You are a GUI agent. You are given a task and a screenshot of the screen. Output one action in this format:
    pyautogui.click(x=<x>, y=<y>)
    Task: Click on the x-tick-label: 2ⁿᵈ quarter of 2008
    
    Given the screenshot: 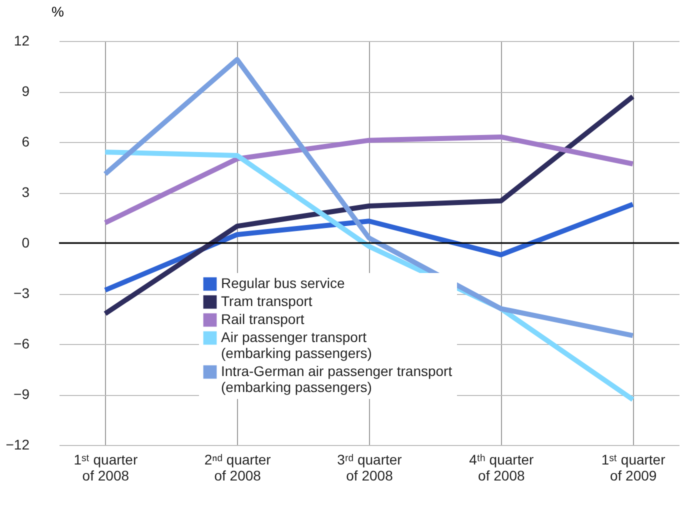 What is the action you would take?
    pyautogui.click(x=238, y=468)
    